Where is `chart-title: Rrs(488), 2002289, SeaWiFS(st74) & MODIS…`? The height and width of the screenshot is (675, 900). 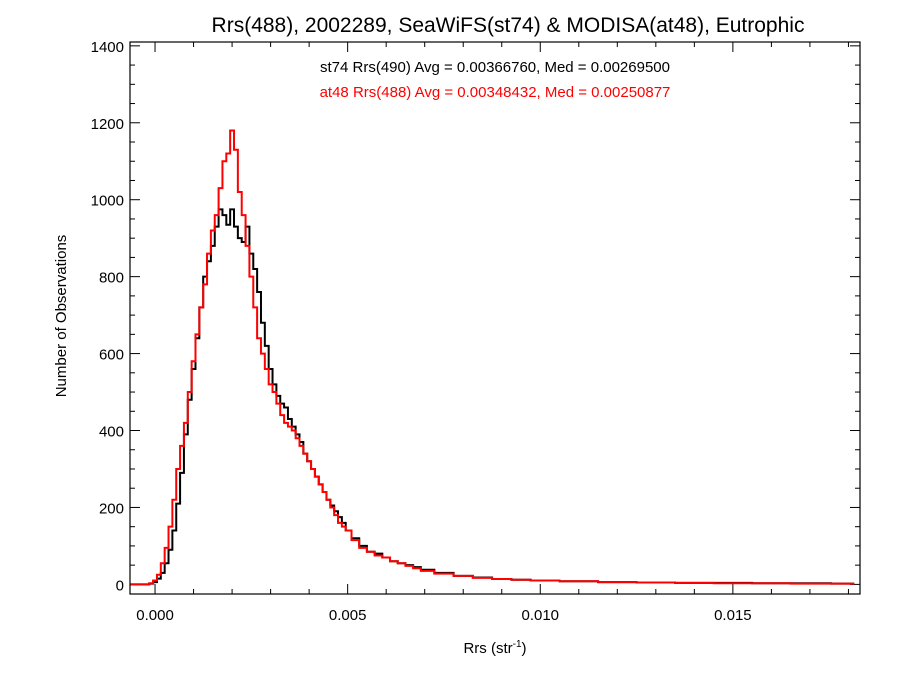 chart-title: Rrs(488), 2002289, SeaWiFS(st74) & MODIS… is located at coordinates (508, 25).